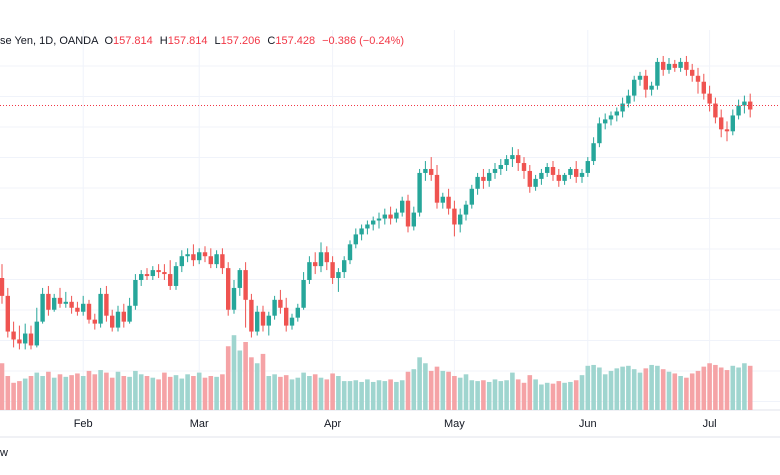  I want to click on x-tick-label: Feb, so click(83, 424).